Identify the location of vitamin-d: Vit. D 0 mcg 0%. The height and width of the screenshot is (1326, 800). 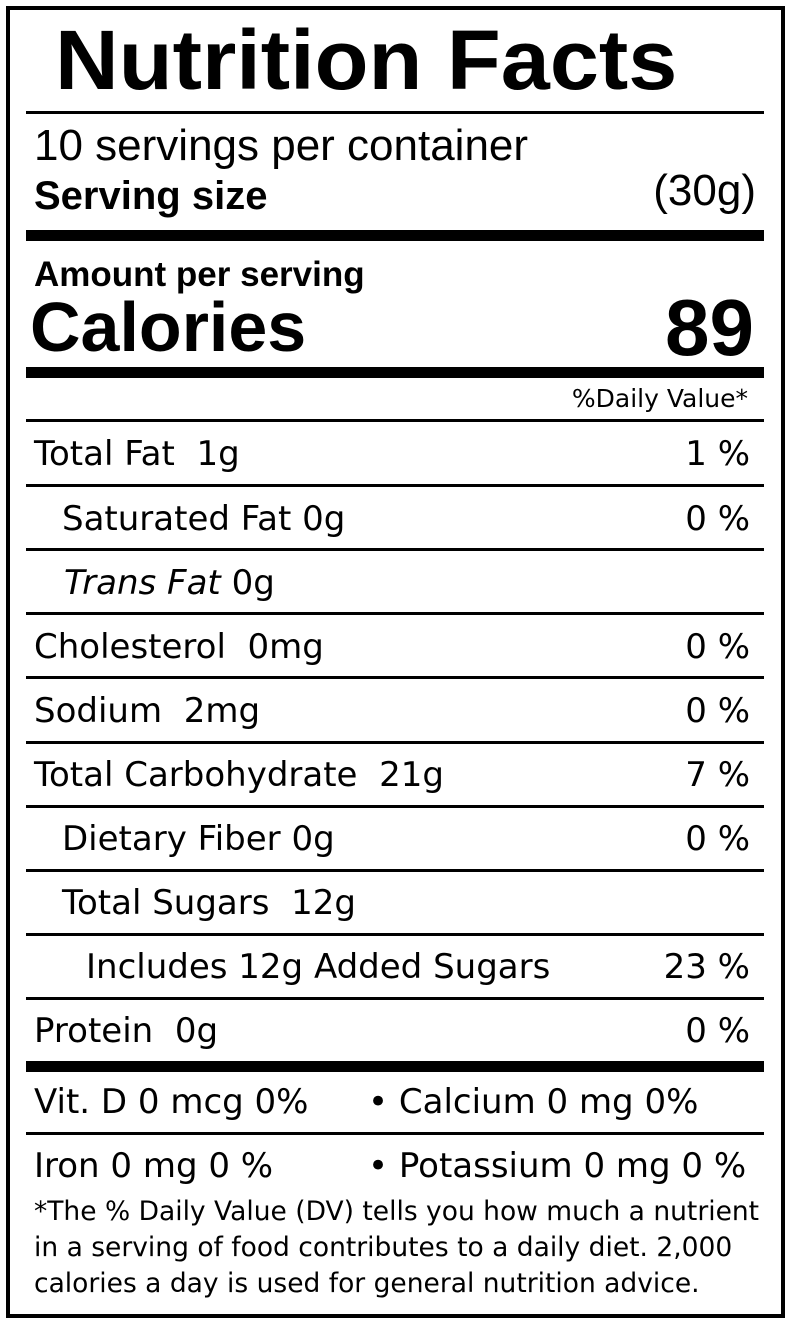
(171, 1102).